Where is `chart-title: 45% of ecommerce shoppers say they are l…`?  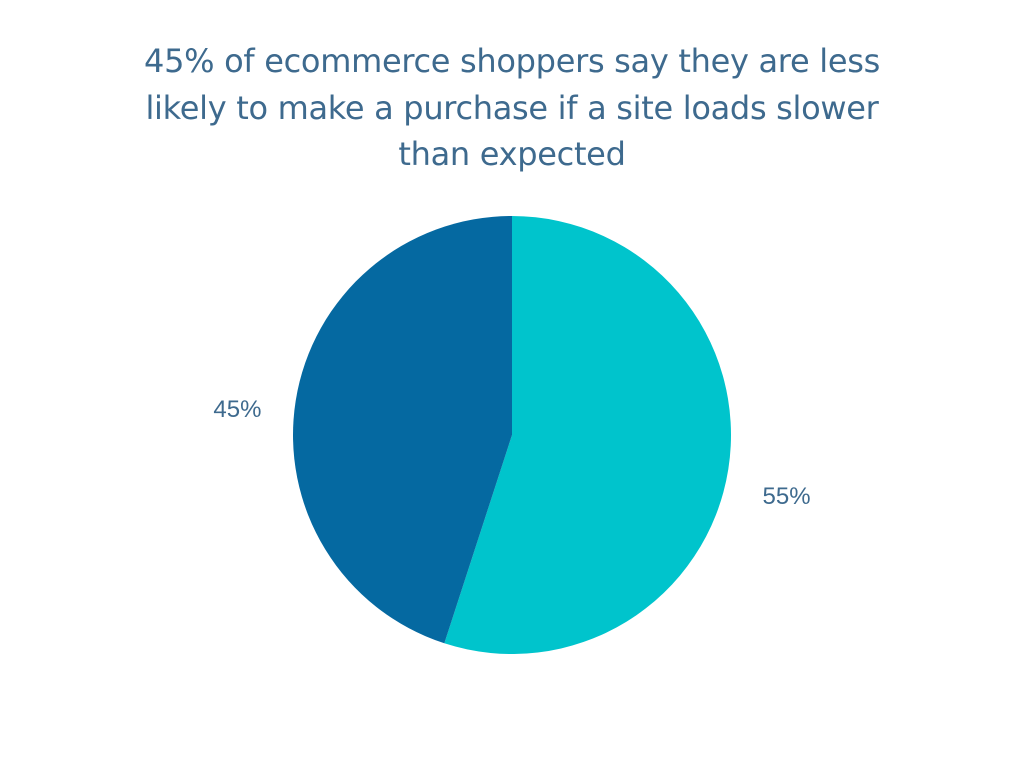 chart-title: 45% of ecommerce shoppers say they are l… is located at coordinates (512, 107).